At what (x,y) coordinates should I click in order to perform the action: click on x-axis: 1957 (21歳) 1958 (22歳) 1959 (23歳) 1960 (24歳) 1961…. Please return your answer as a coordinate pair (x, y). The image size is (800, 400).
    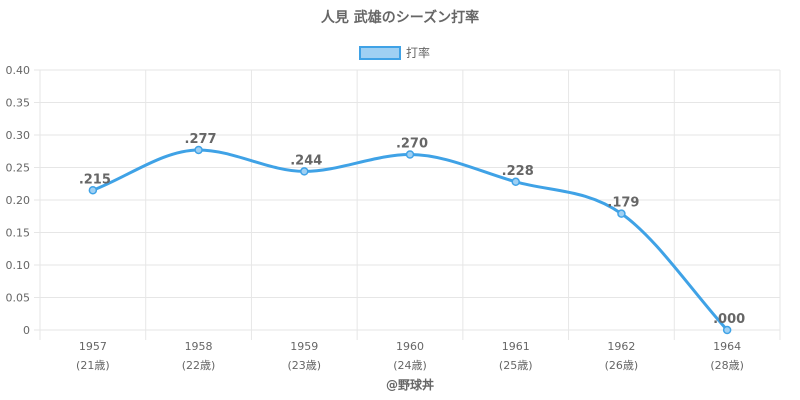
    Looking at the image, I should click on (410, 356).